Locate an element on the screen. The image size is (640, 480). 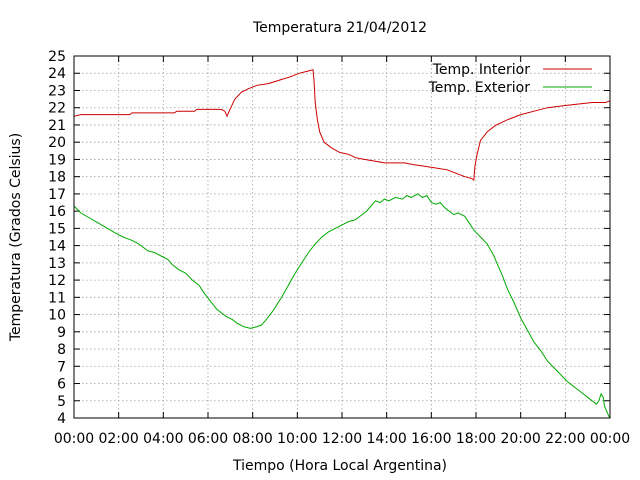
y-tick-label: 25 is located at coordinates (57, 57).